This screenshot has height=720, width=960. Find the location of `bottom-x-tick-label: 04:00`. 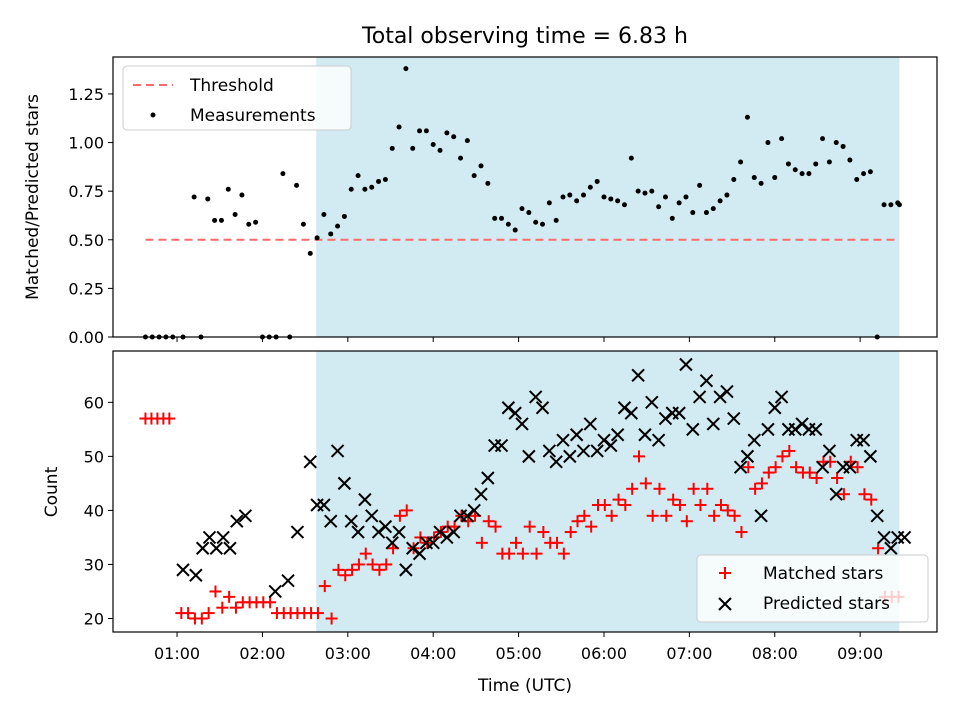

bottom-x-tick-label: 04:00 is located at coordinates (433, 653).